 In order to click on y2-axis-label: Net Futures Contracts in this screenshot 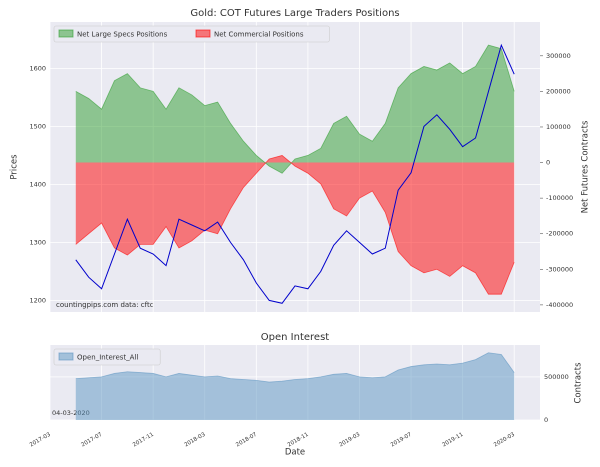, I will do `click(586, 166)`.